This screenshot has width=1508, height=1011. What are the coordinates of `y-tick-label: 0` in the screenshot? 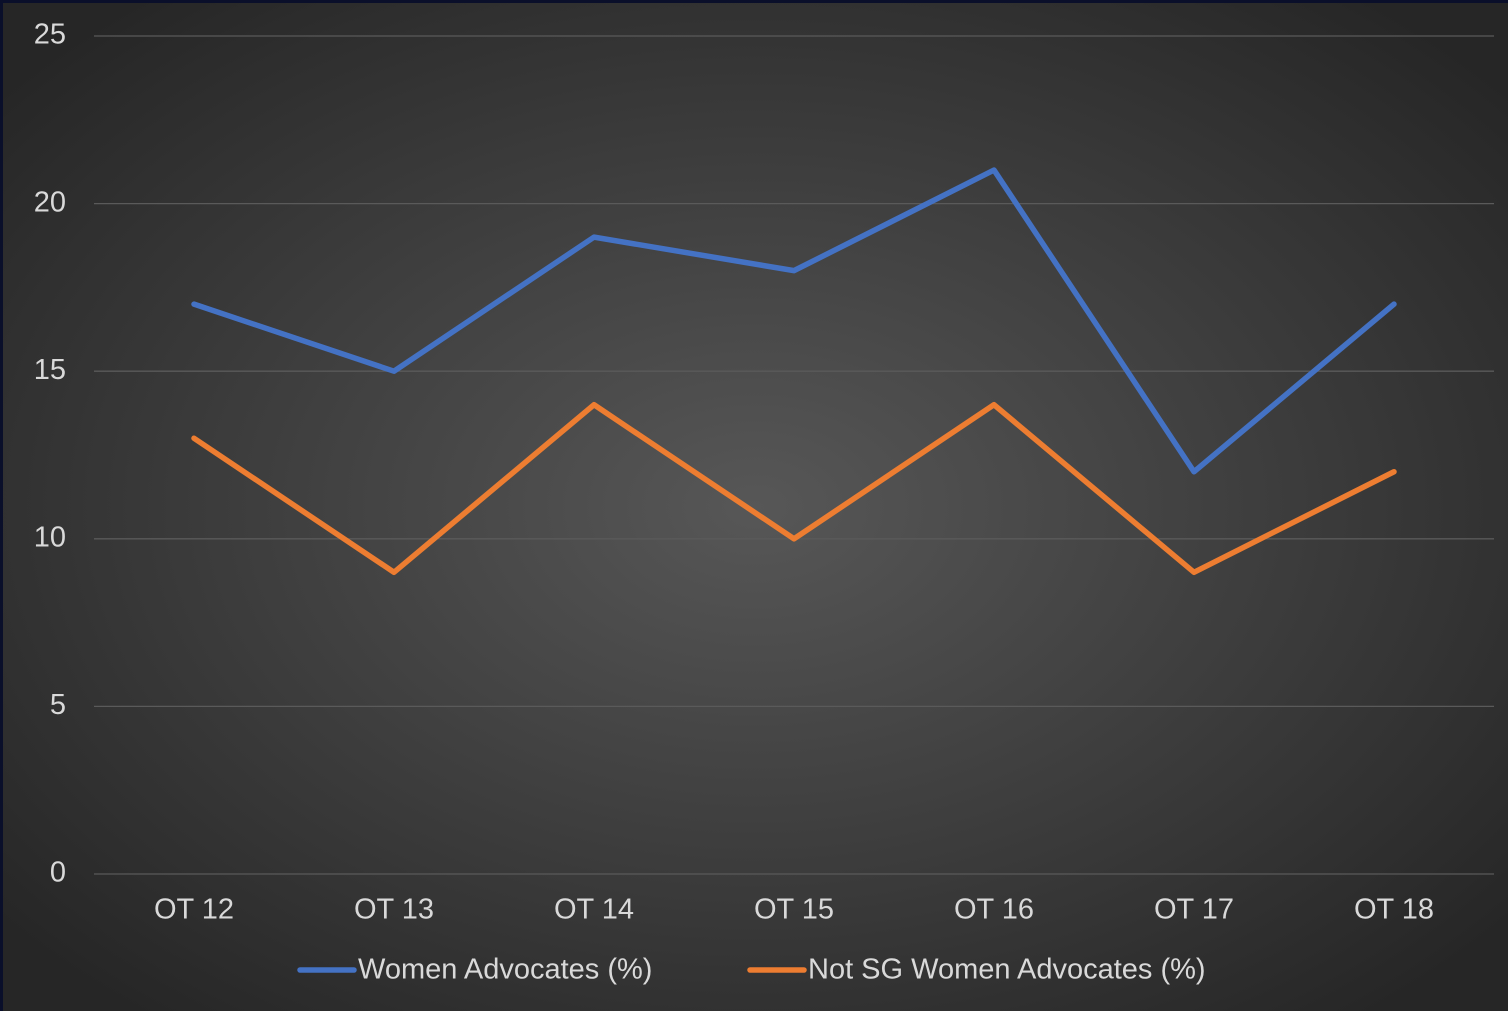 It's located at (58, 873).